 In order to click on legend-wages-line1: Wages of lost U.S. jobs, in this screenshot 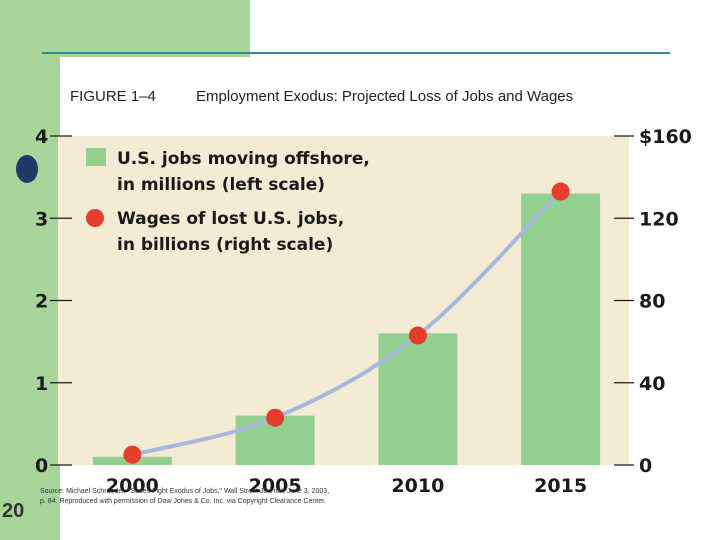, I will do `click(230, 219)`.